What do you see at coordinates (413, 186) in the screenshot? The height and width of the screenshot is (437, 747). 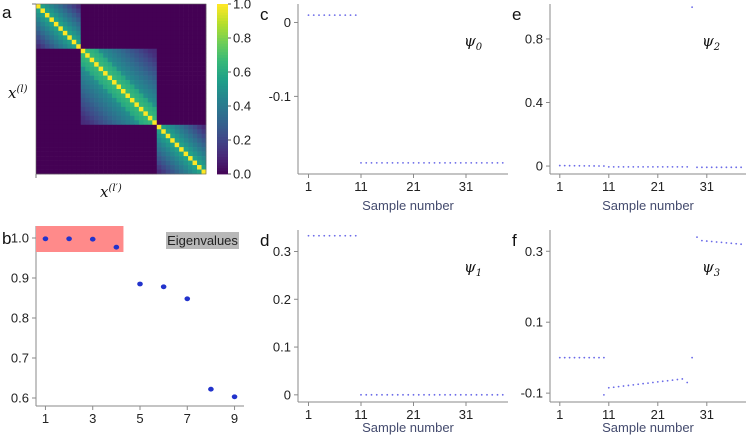 I see `x-tick-label: 21` at bounding box center [413, 186].